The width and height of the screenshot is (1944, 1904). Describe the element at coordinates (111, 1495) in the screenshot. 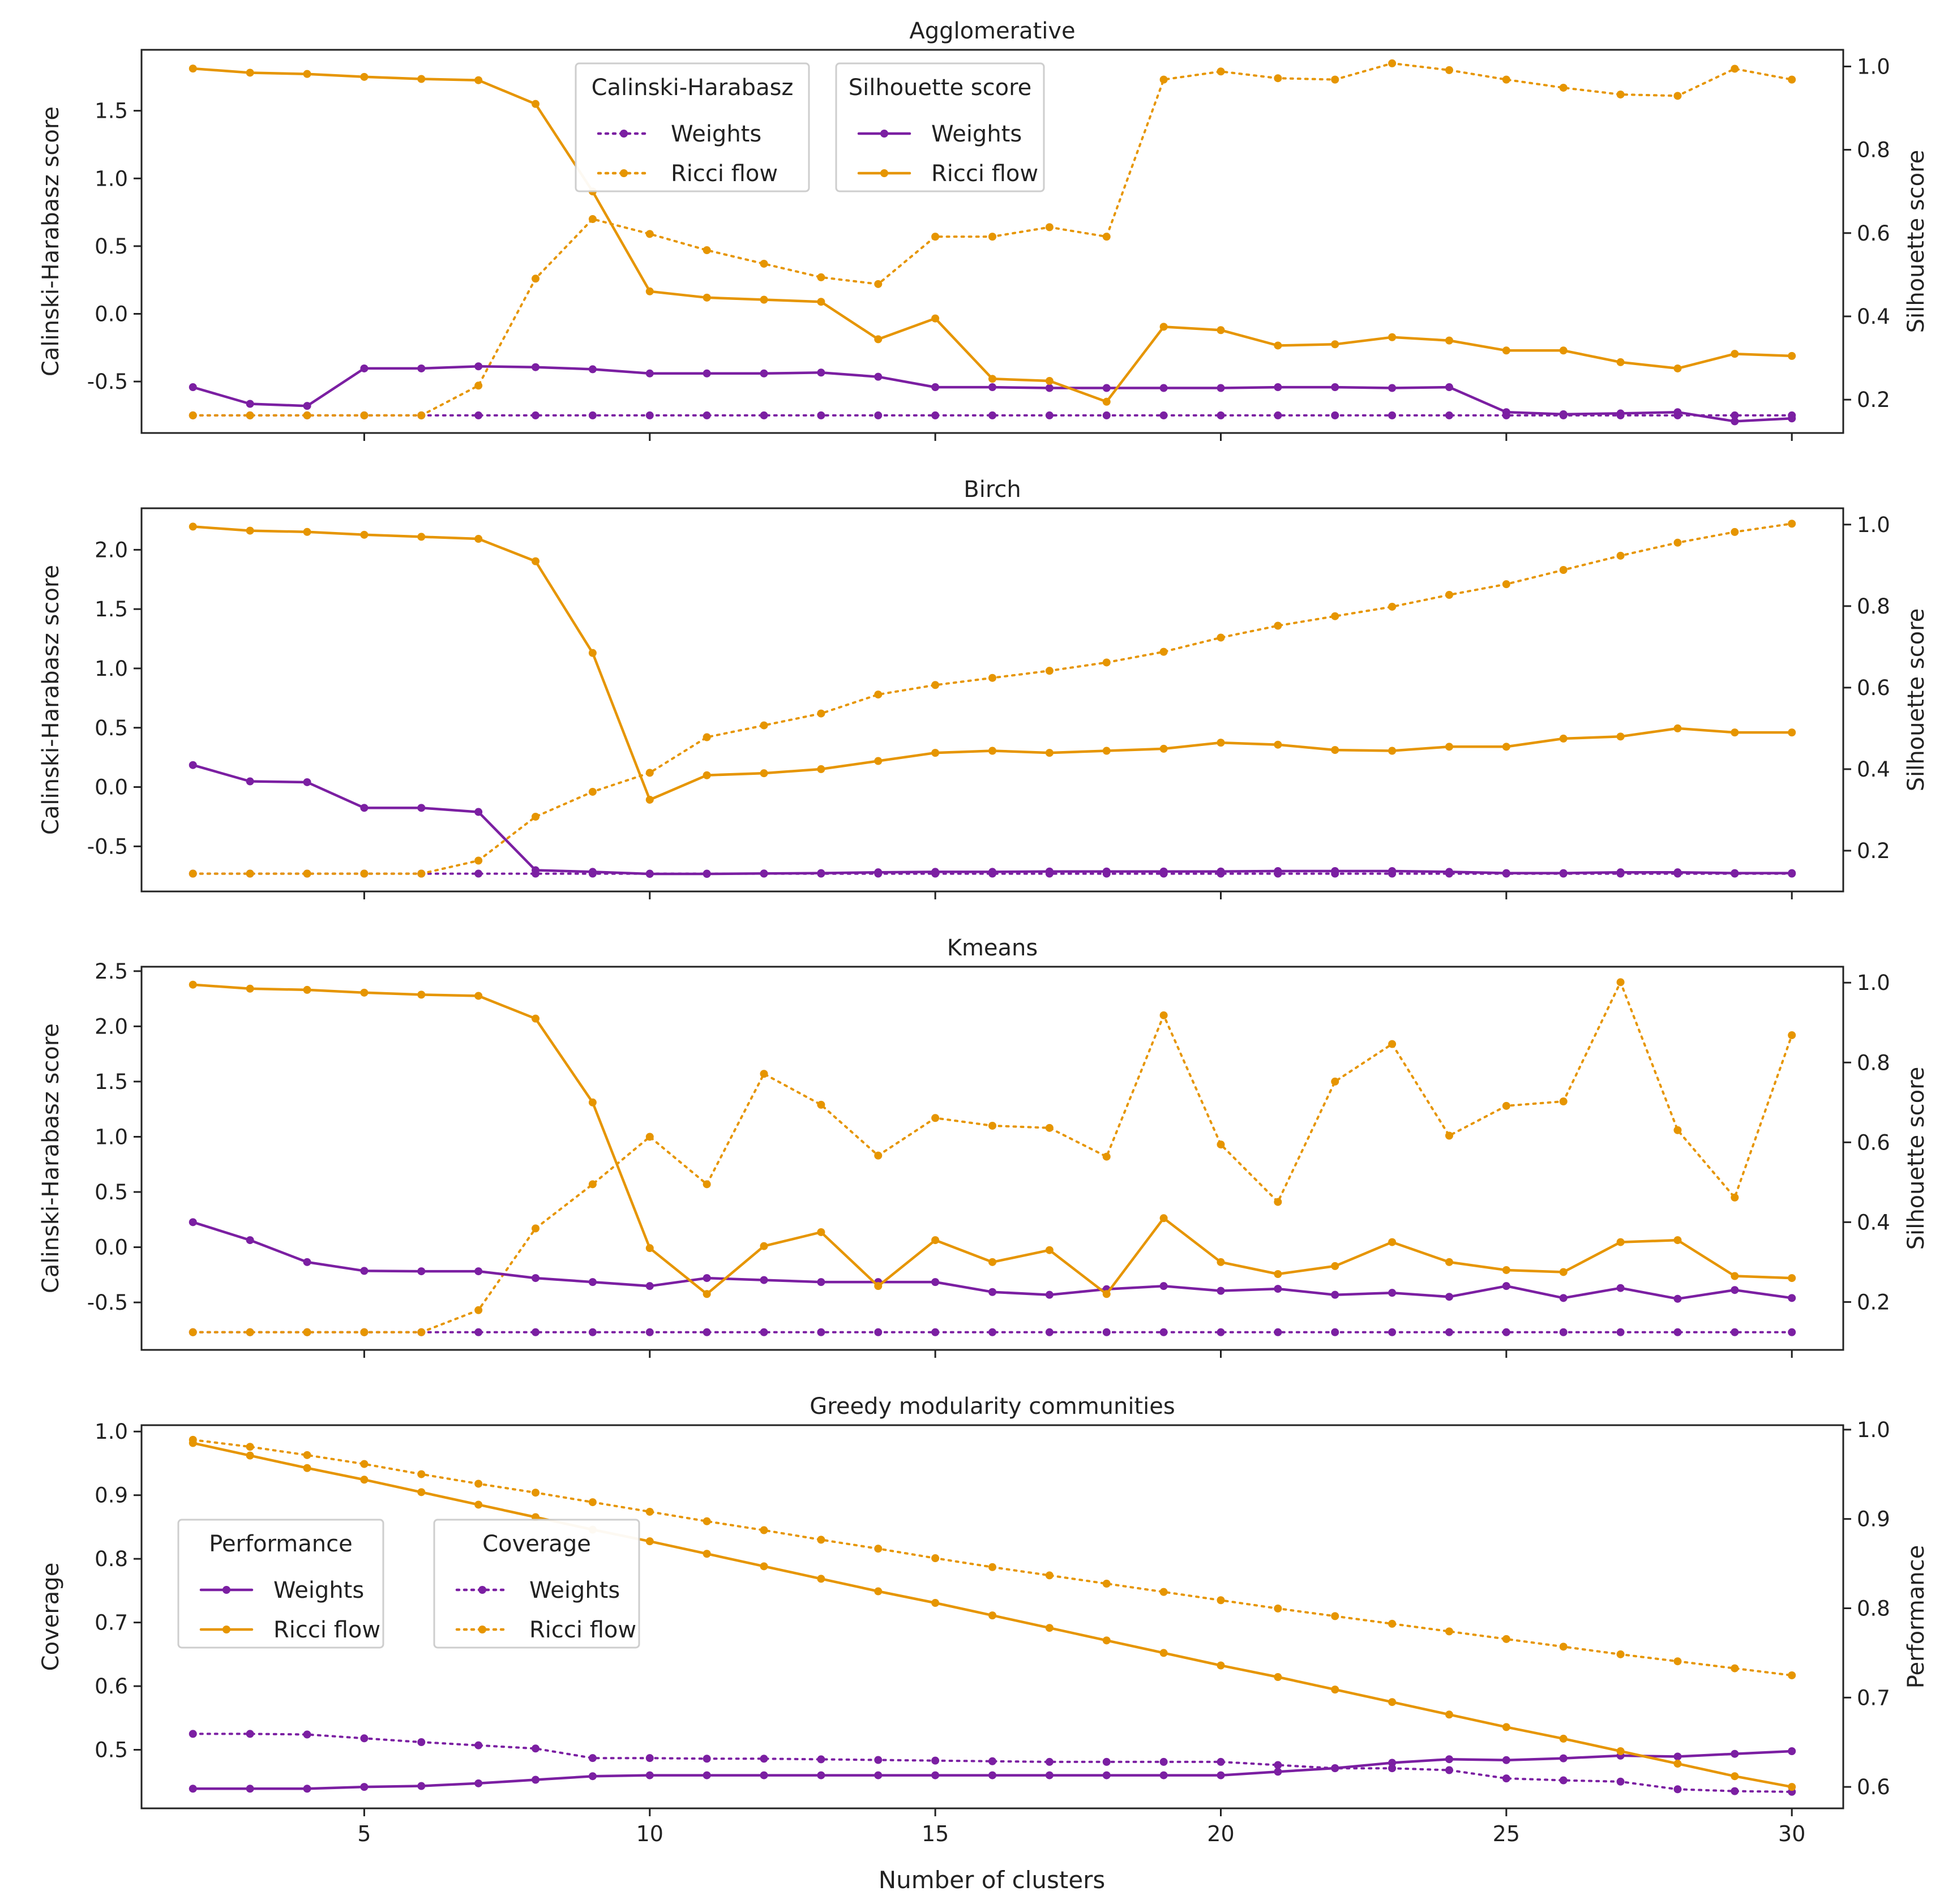

I see `y-left-tick-label: 0.9` at that location.